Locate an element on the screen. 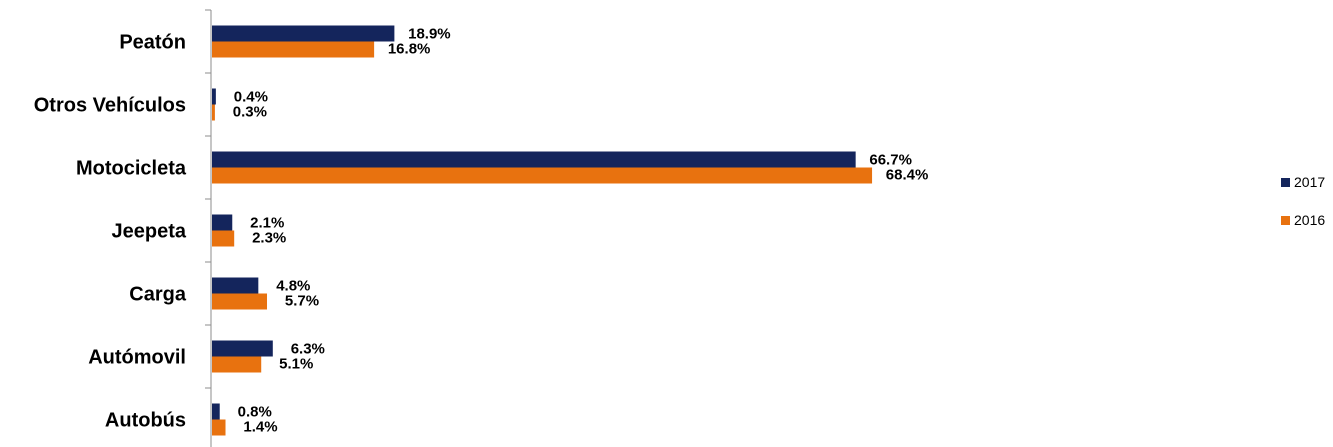  category-label: Motocicleta is located at coordinates (131, 169).